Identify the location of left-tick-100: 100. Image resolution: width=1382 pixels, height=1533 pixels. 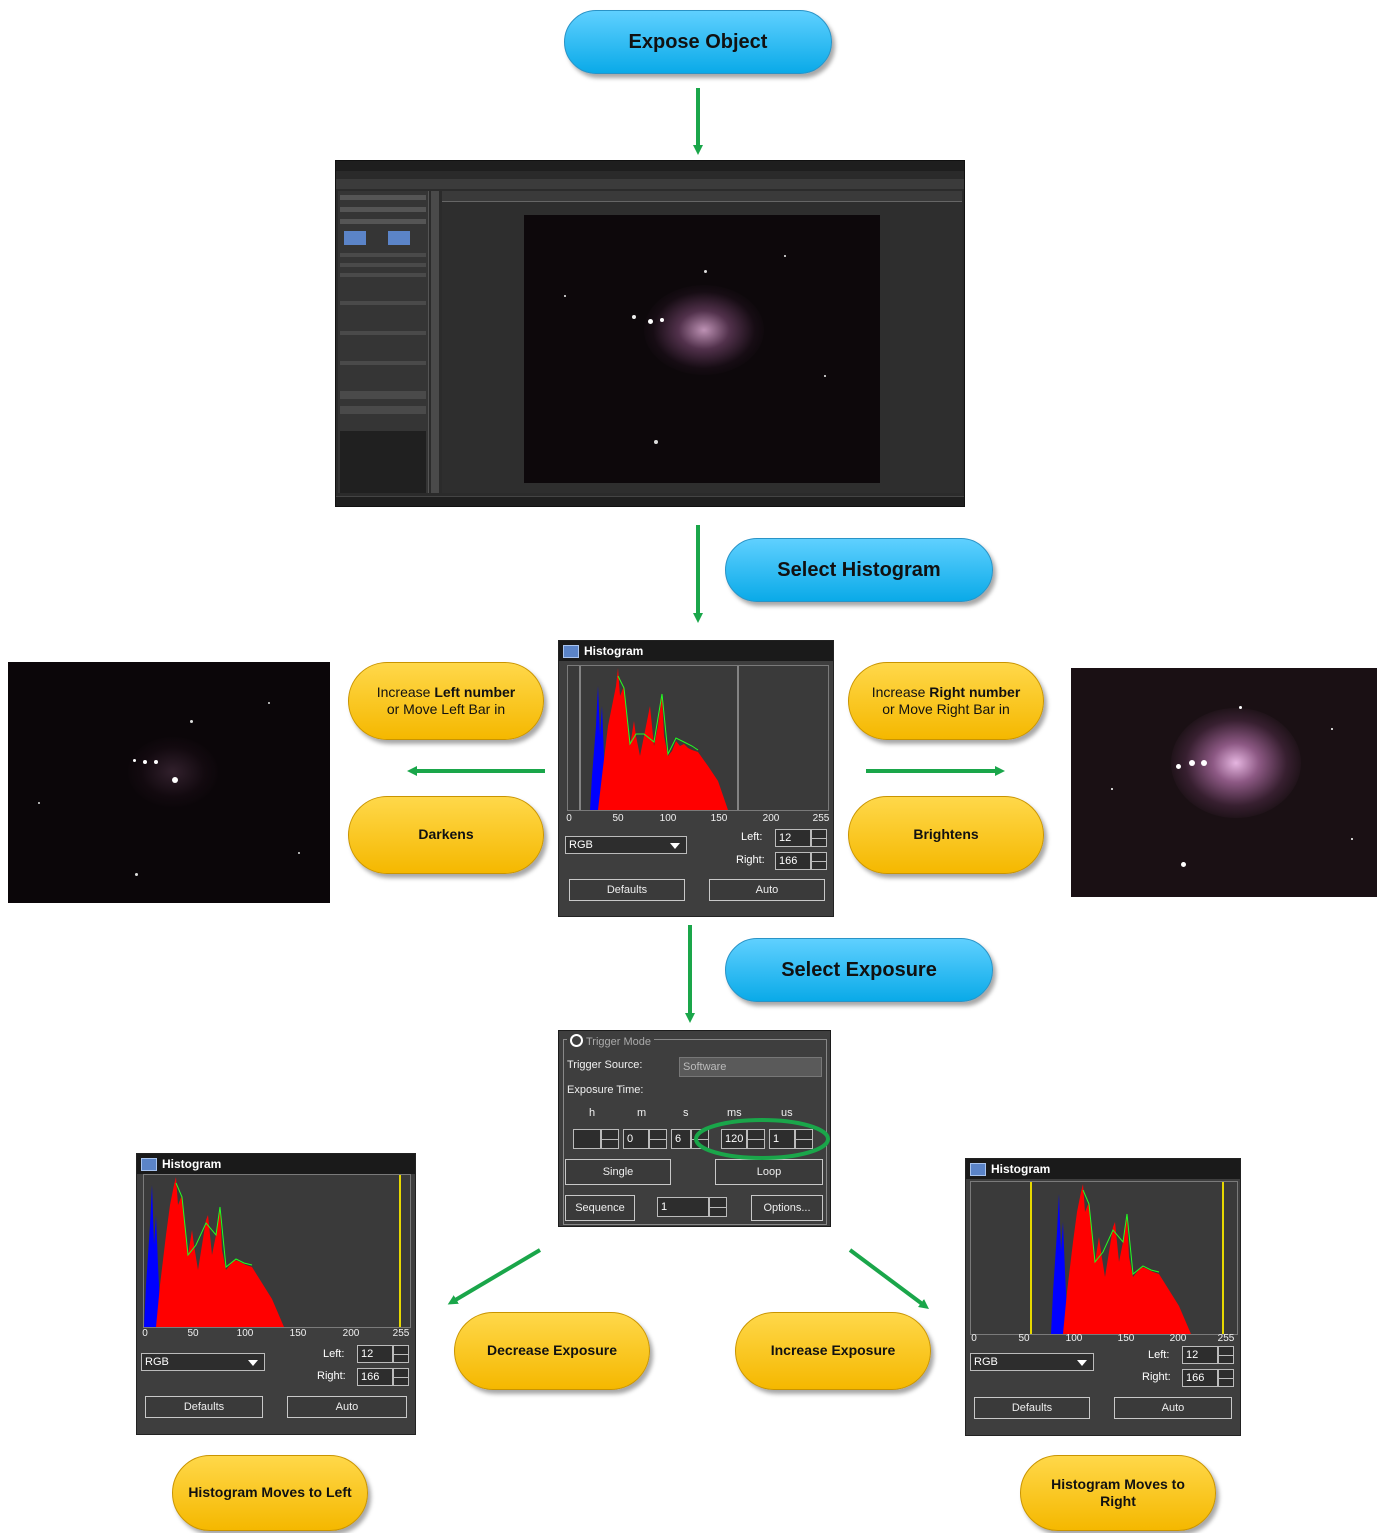
(245, 1333).